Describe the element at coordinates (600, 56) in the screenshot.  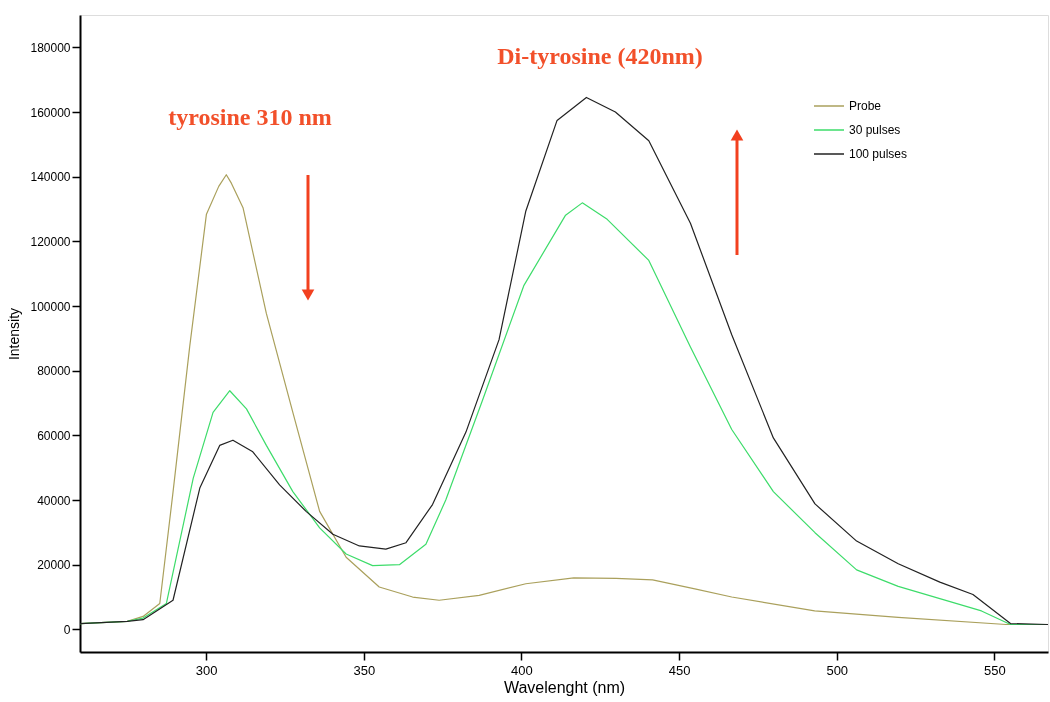
I see `annotation: Di-tyrosine (420nm)` at that location.